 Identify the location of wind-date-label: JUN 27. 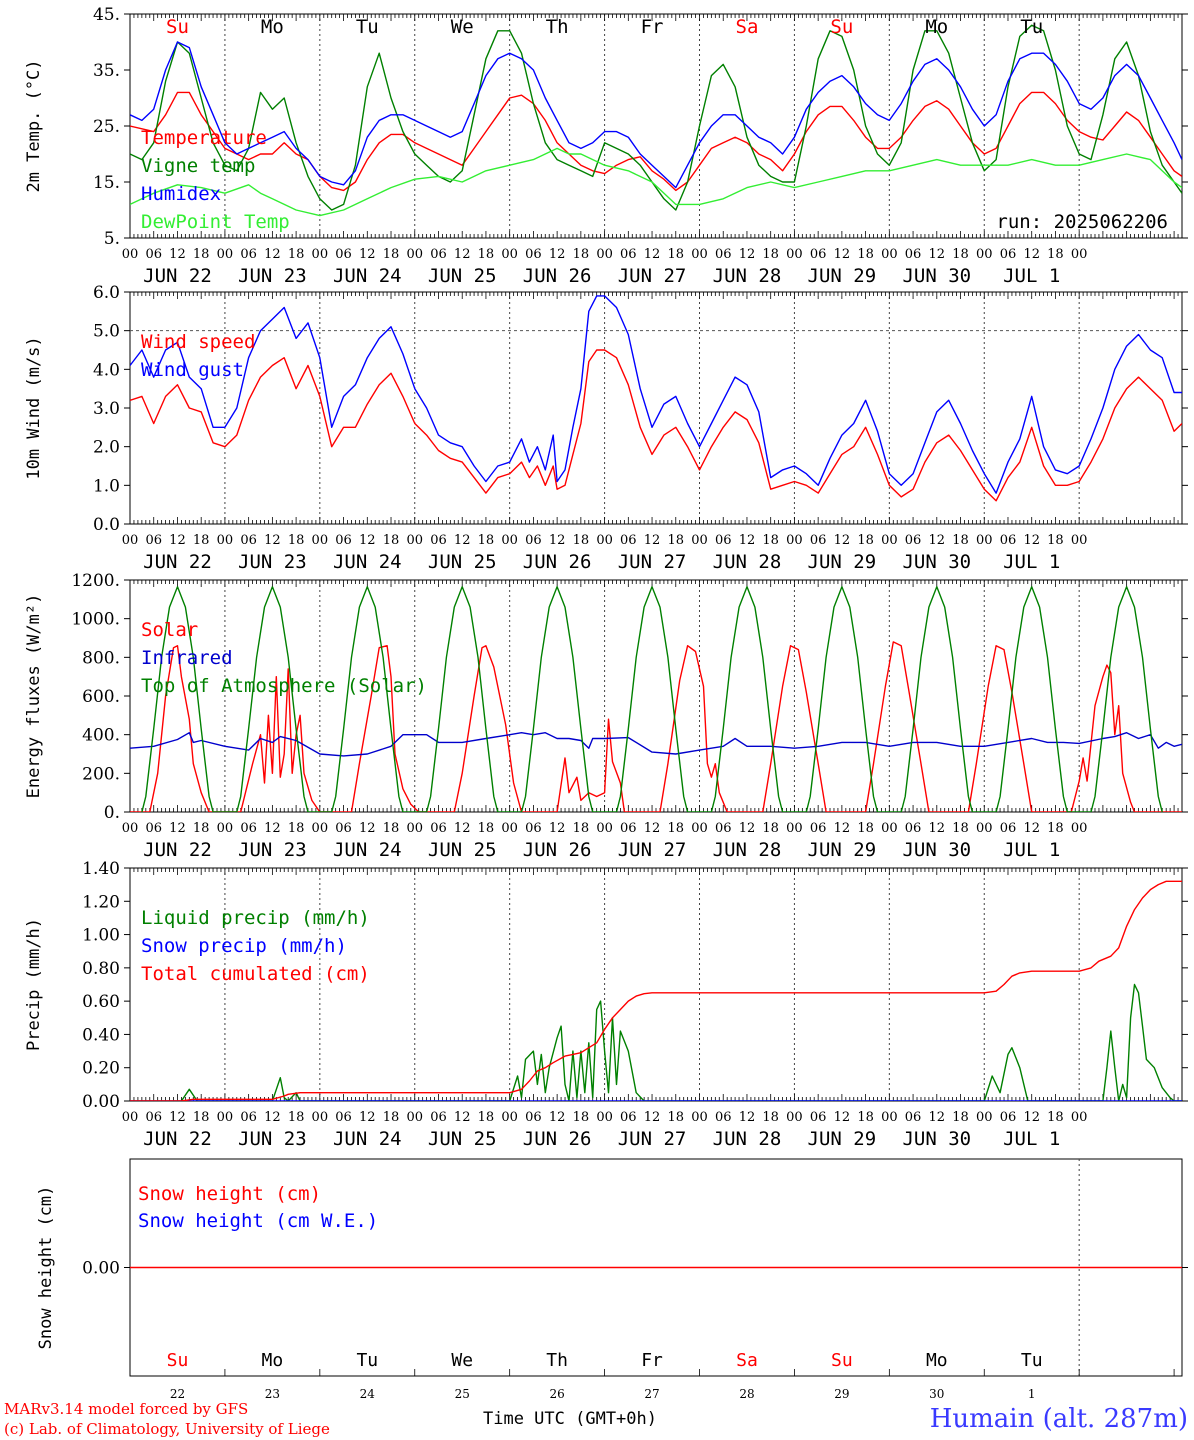
(652, 562).